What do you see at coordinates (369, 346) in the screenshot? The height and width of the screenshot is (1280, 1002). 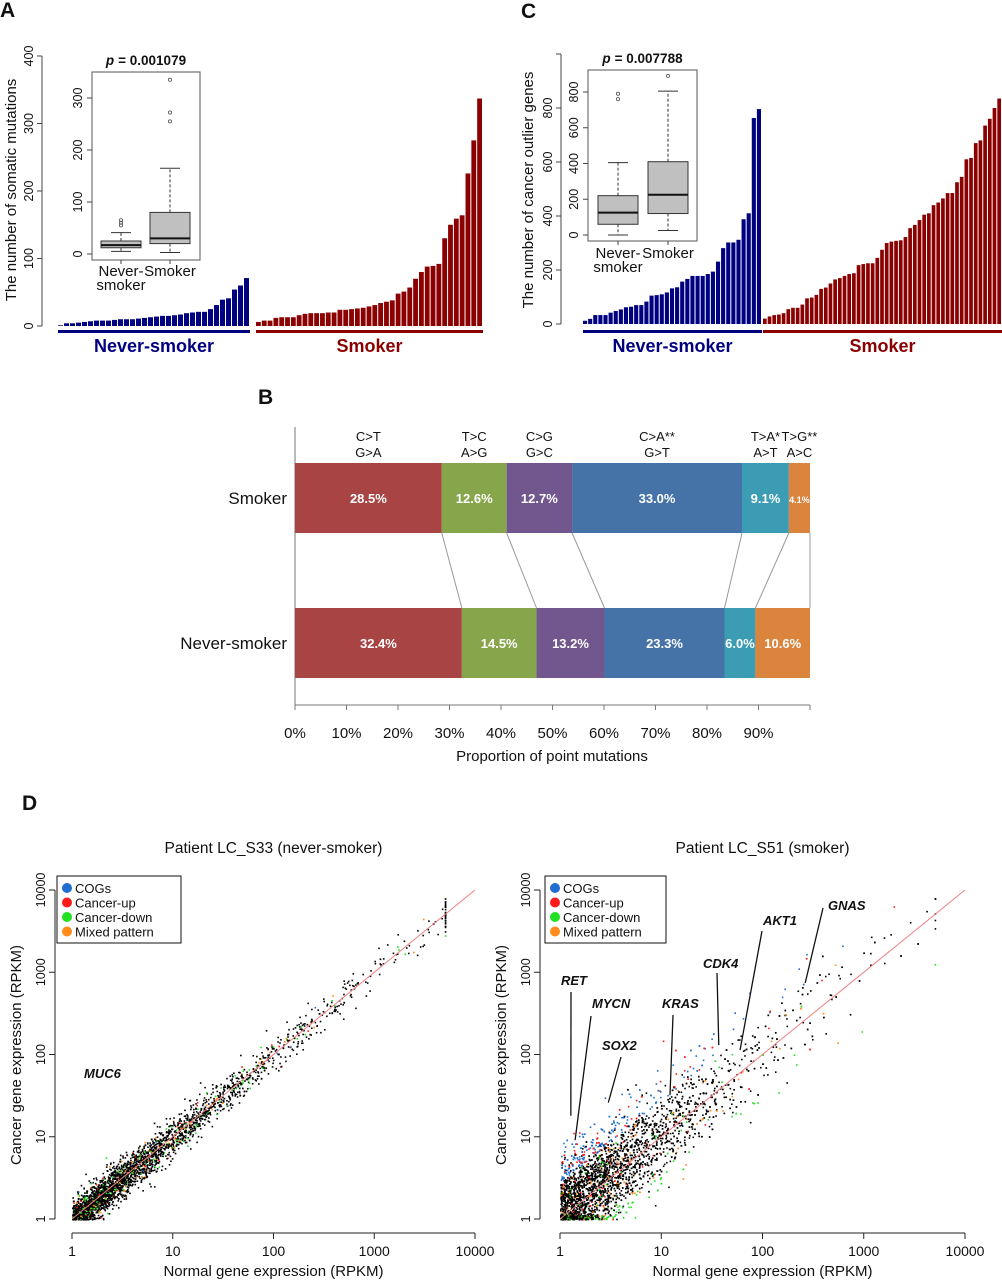 I see `group-label: Smoker` at bounding box center [369, 346].